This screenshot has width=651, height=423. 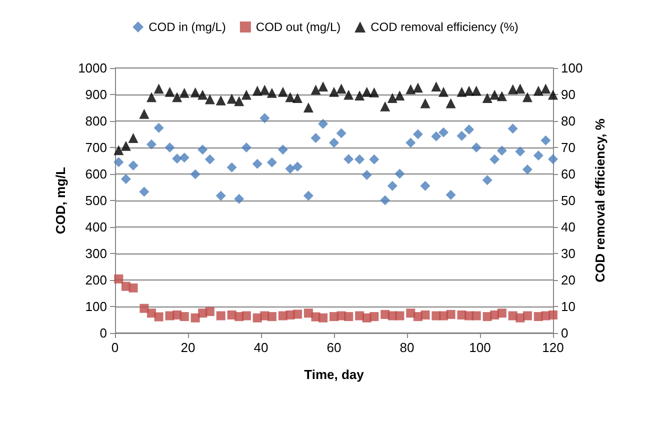 I want to click on y2-tick-label: 80, so click(x=568, y=121).